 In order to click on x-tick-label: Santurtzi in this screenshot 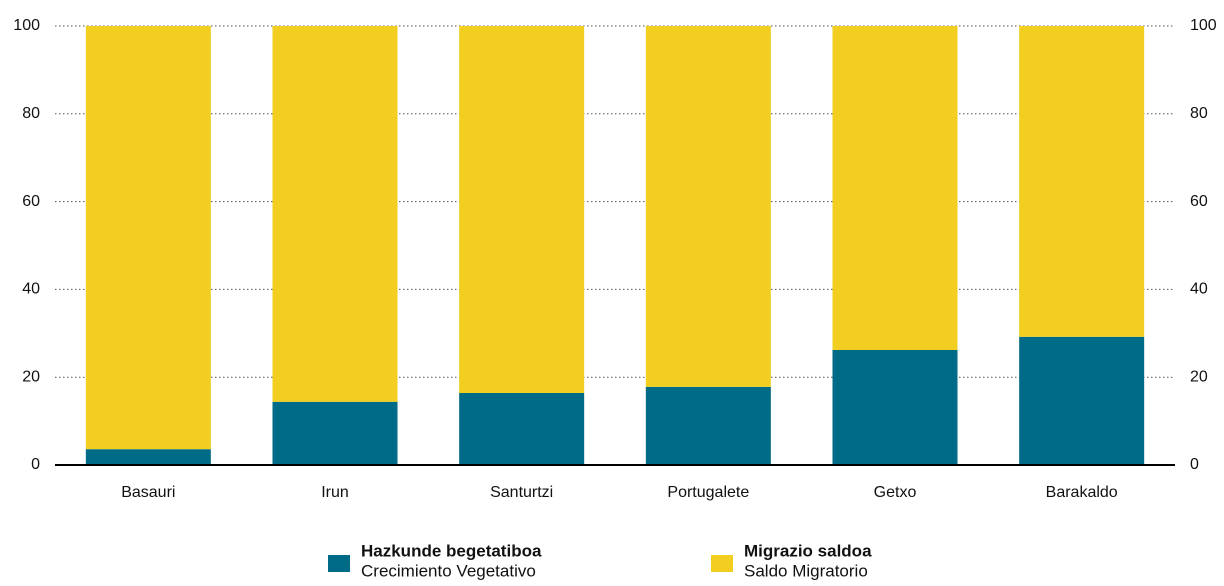, I will do `click(521, 492)`.